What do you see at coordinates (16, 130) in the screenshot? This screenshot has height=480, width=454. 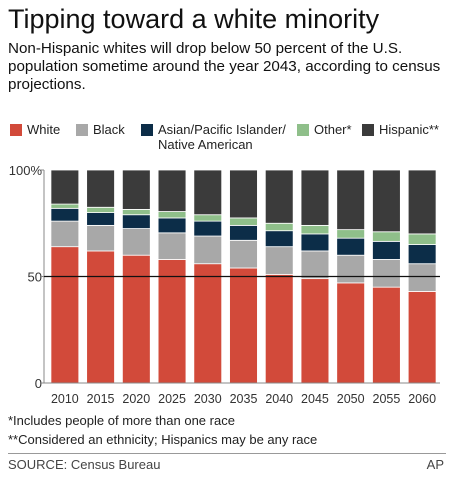 I see `legend-swatch-white` at bounding box center [16, 130].